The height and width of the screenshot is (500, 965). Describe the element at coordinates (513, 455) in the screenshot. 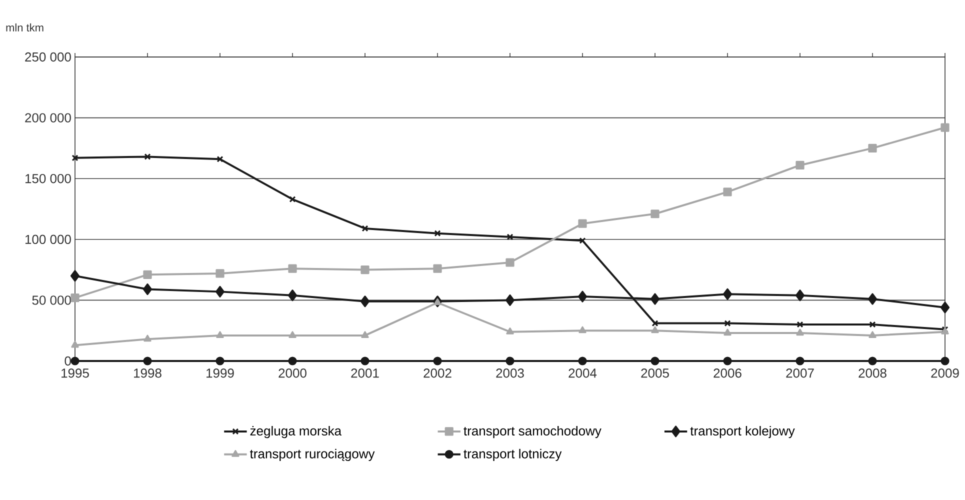

I see `legend-label: transport lotniczy` at that location.